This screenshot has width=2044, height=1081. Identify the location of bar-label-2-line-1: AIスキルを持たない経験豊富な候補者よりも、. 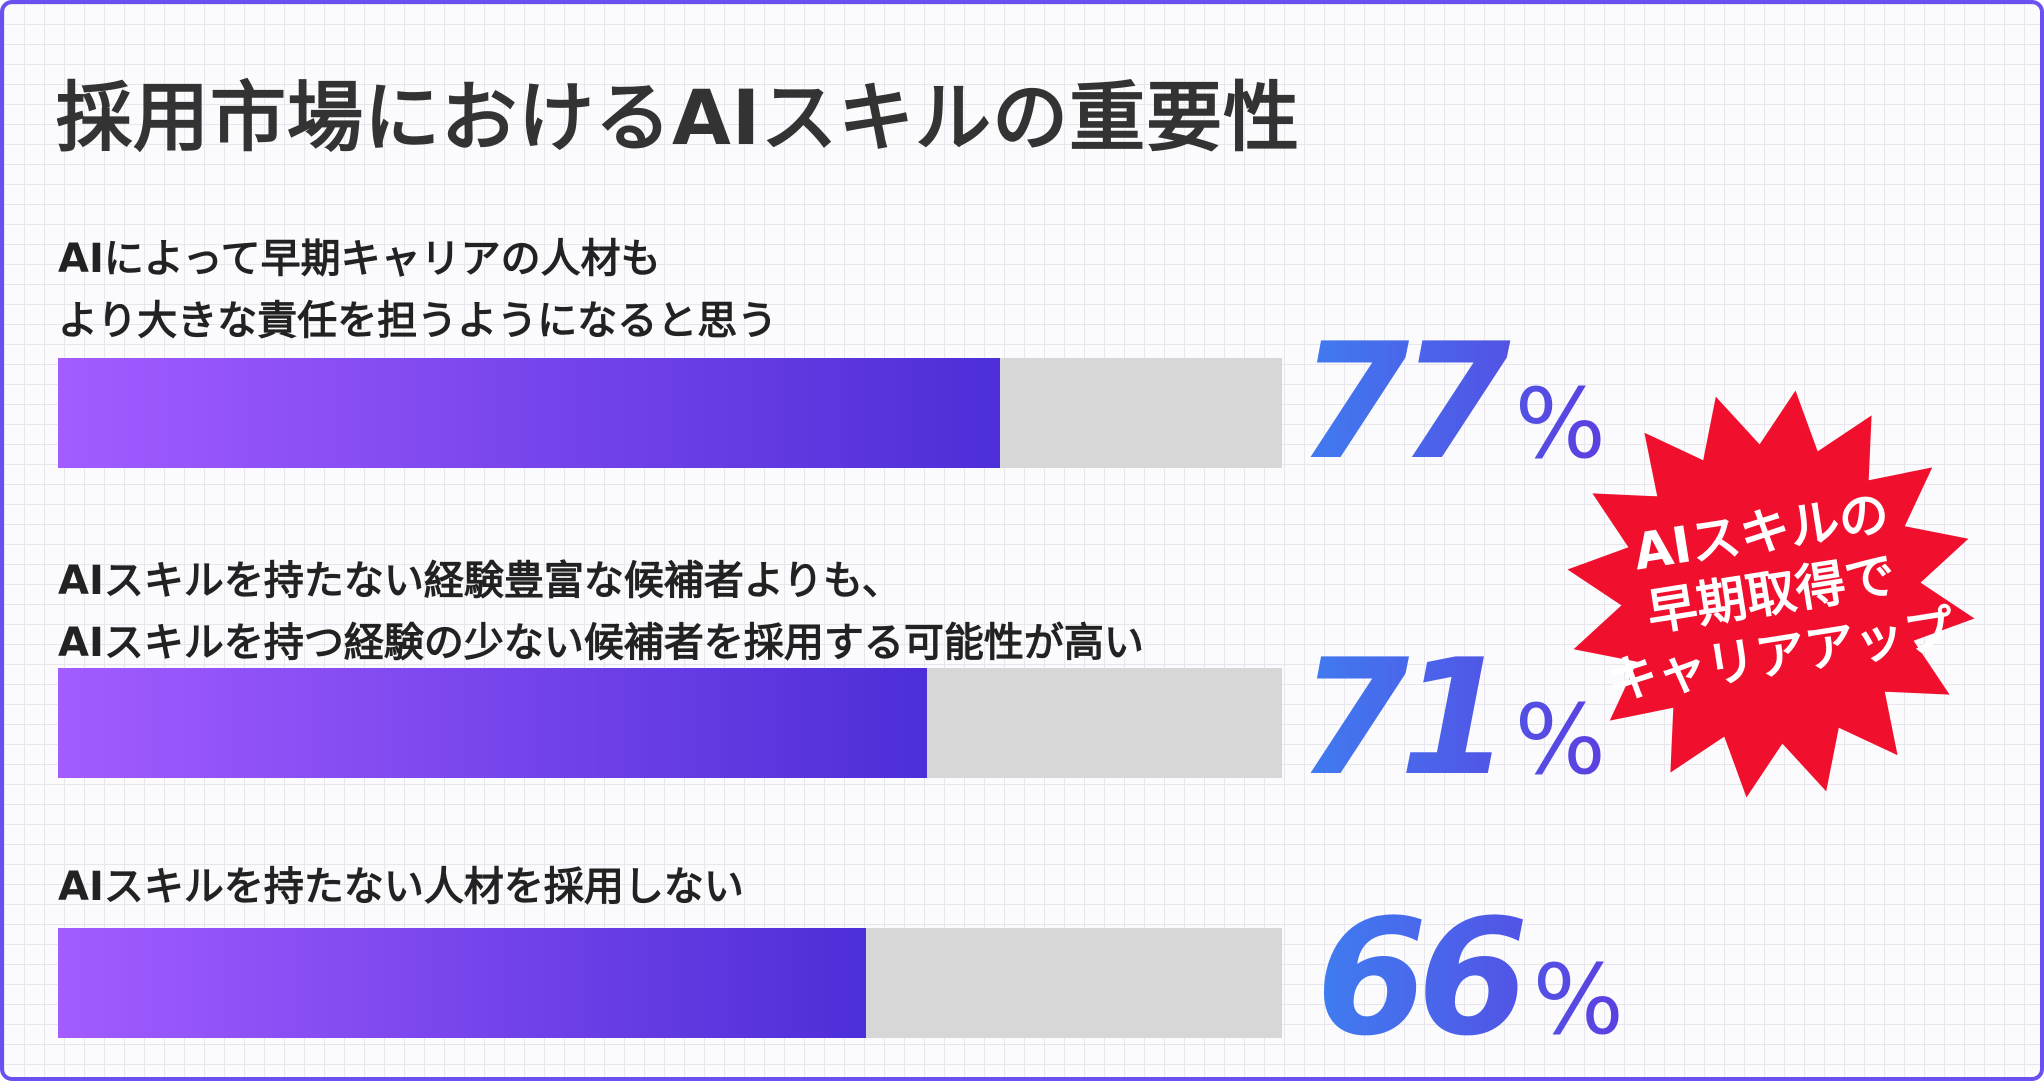
(480, 581).